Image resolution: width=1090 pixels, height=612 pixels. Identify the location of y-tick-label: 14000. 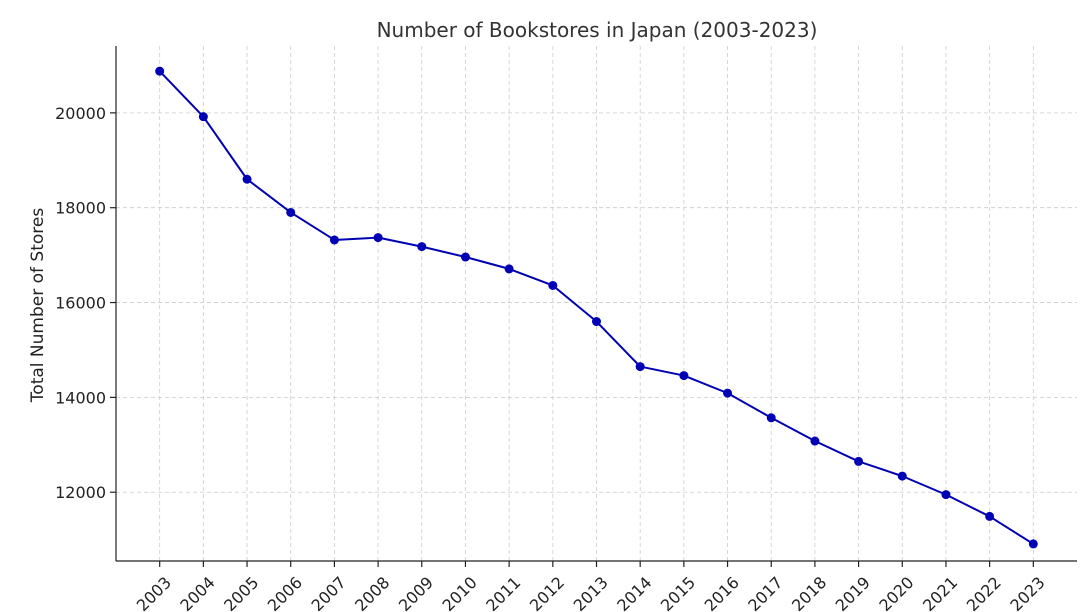
(80, 397).